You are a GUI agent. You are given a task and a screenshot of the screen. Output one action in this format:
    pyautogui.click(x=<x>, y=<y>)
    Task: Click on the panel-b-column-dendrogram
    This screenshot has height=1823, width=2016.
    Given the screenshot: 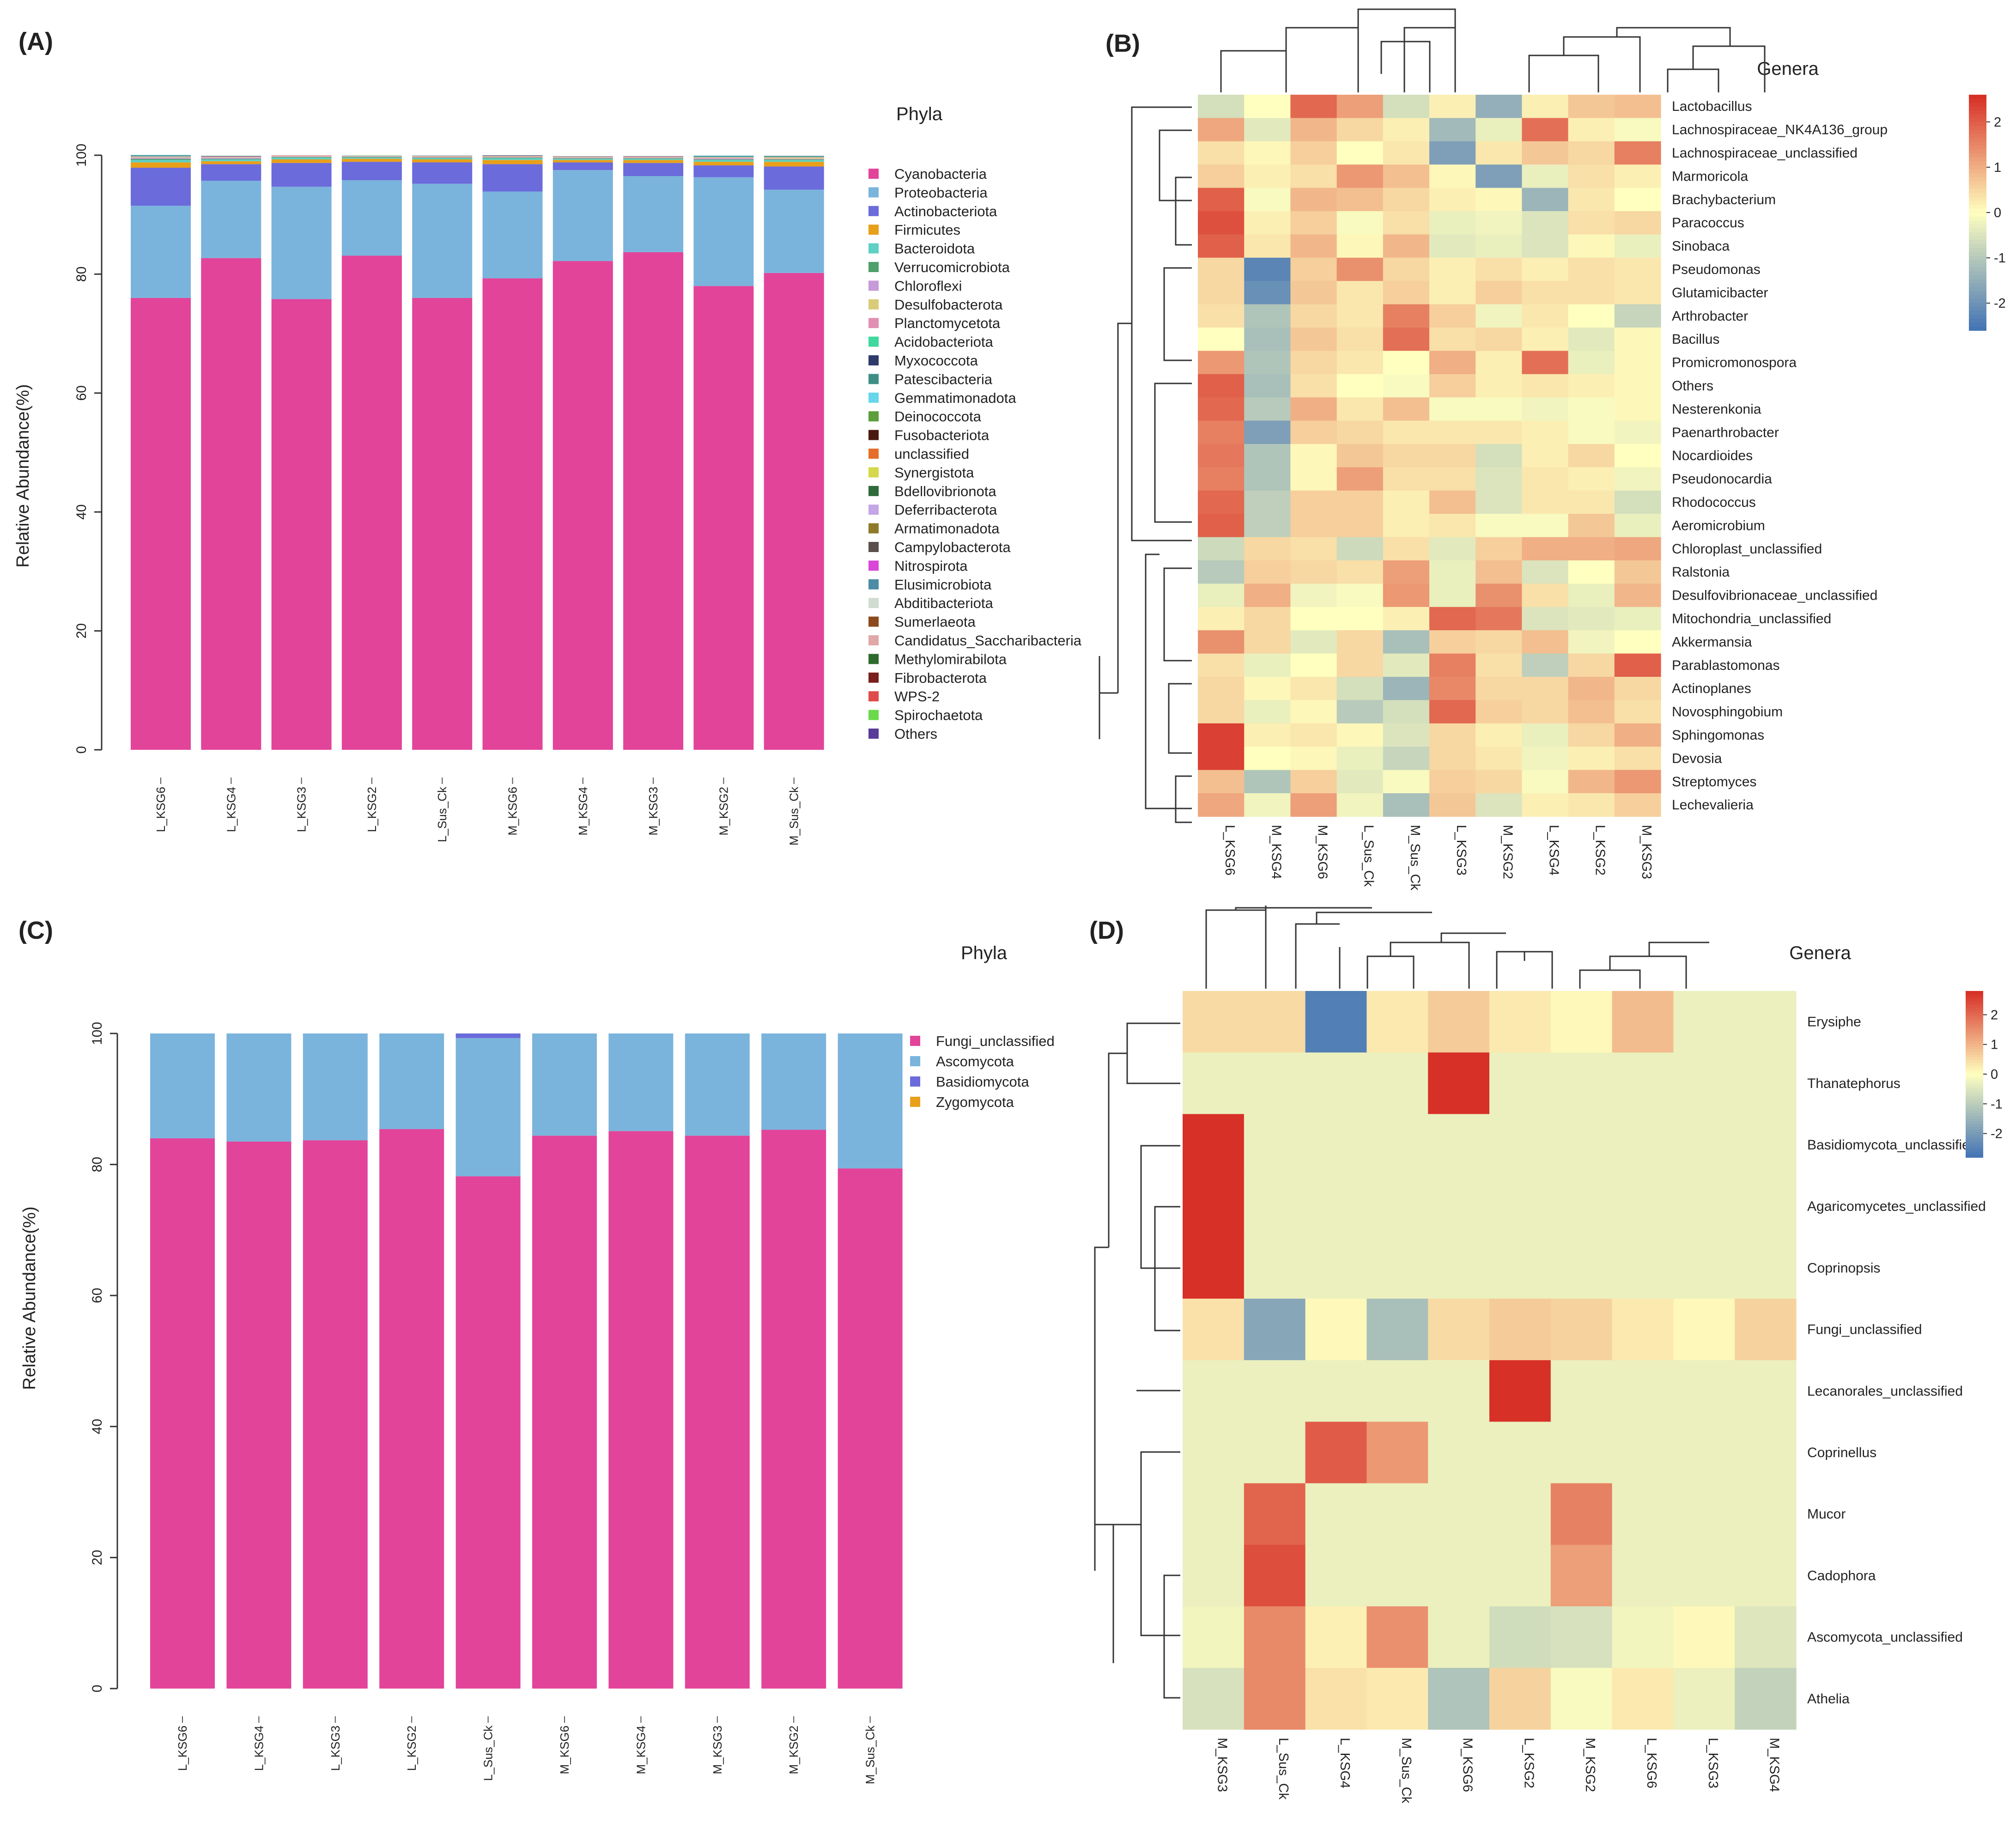 What is the action you would take?
    pyautogui.click(x=1493, y=50)
    